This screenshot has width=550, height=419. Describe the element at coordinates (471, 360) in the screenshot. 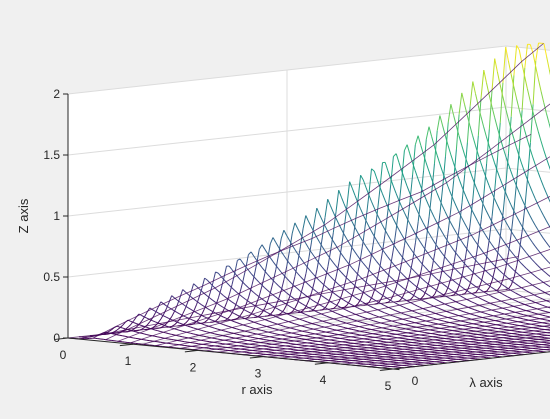

I see `y-axis-line` at that location.